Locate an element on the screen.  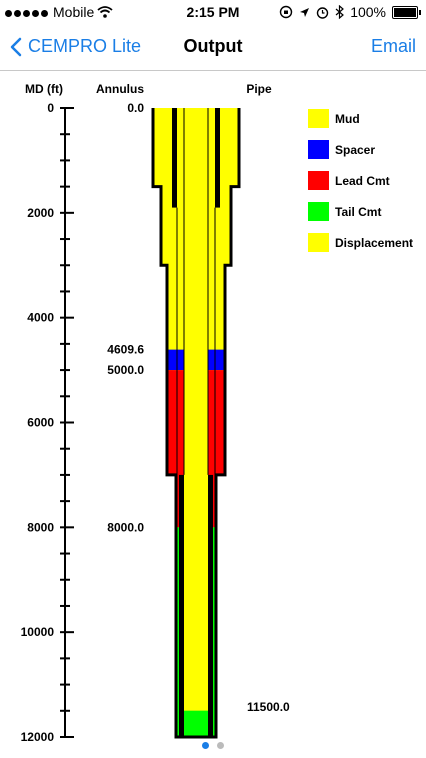
legend-label: Displacement is located at coordinates (374, 243).